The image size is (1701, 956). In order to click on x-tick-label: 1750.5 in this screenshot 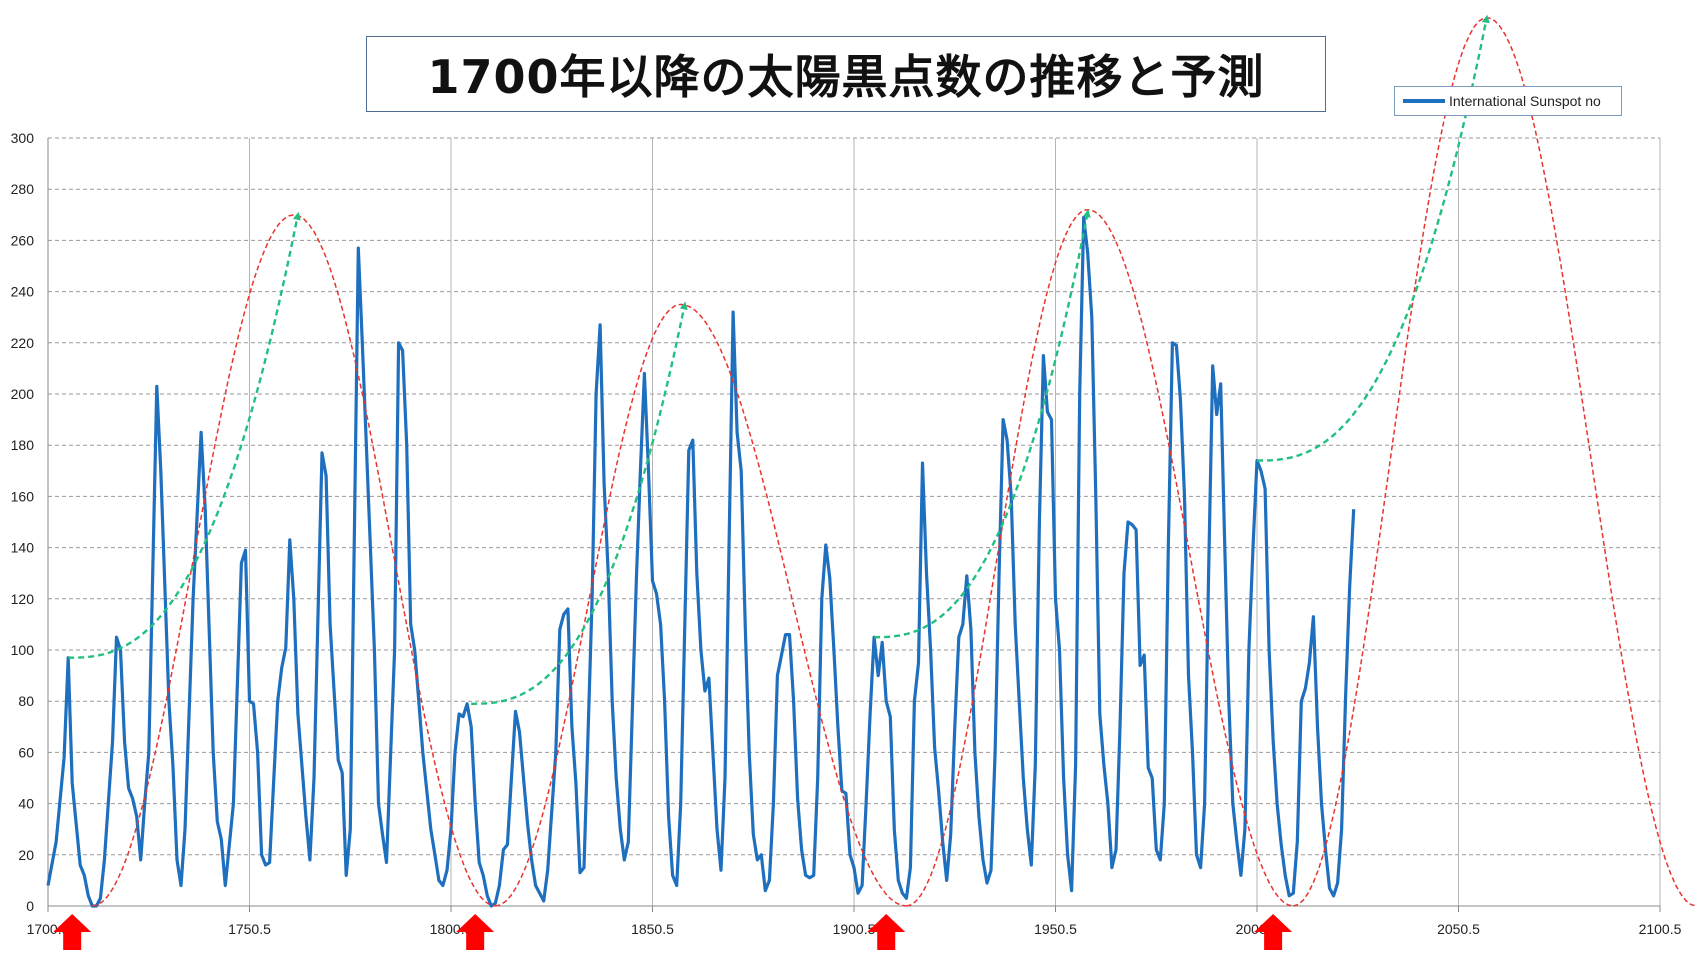, I will do `click(249, 929)`.